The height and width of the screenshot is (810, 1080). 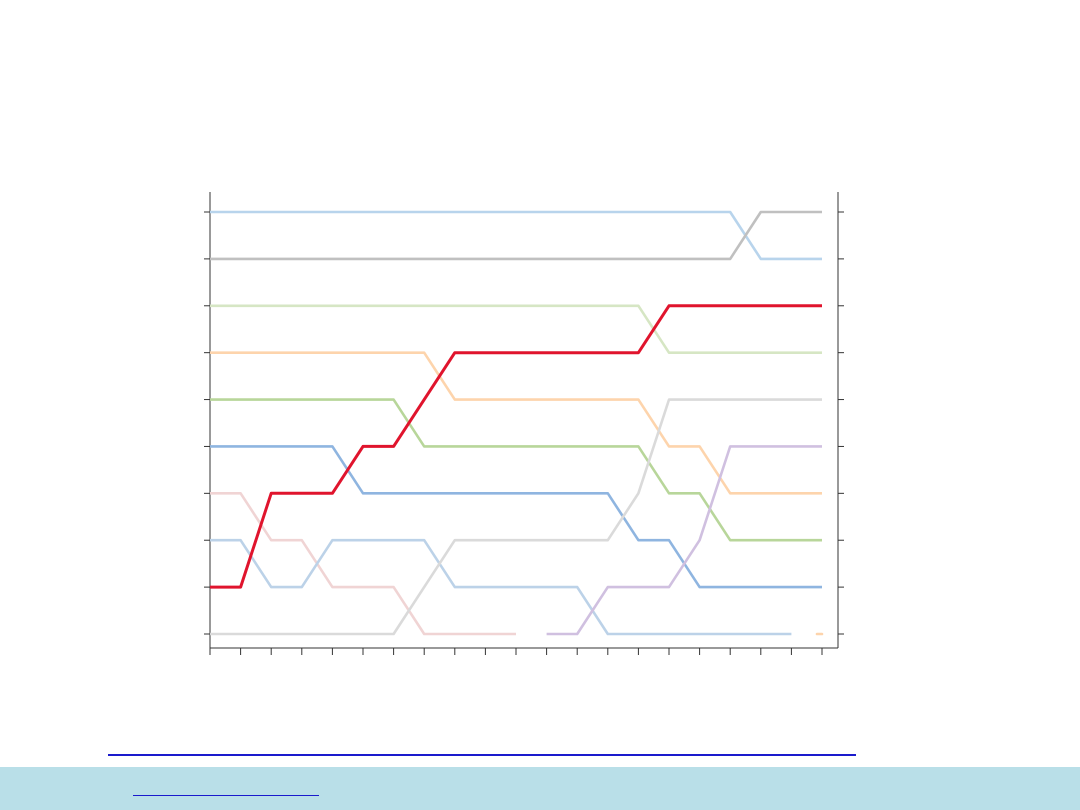 I want to click on footer-band, so click(x=540, y=788).